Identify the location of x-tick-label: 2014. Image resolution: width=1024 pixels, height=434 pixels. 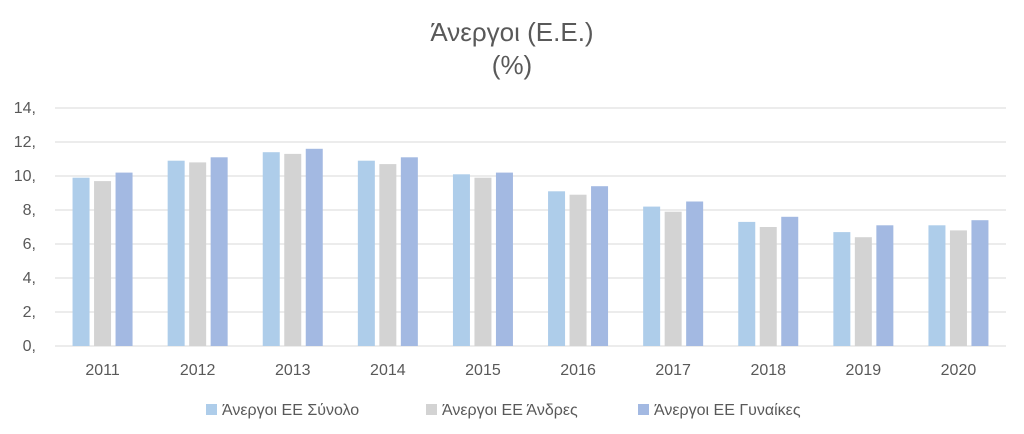
(388, 370).